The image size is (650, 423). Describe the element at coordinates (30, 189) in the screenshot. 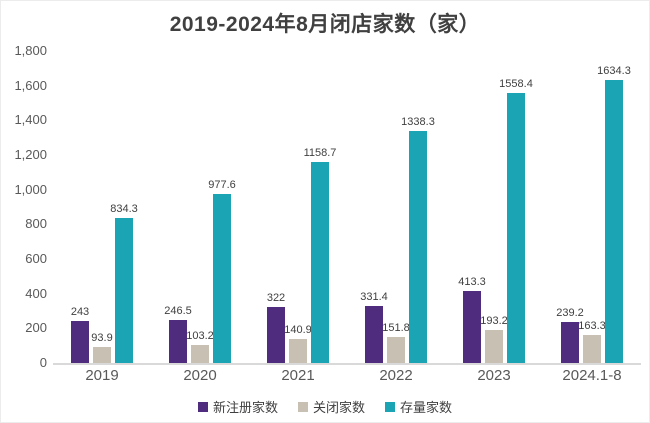

I see `y-tick-label: 1,000` at that location.